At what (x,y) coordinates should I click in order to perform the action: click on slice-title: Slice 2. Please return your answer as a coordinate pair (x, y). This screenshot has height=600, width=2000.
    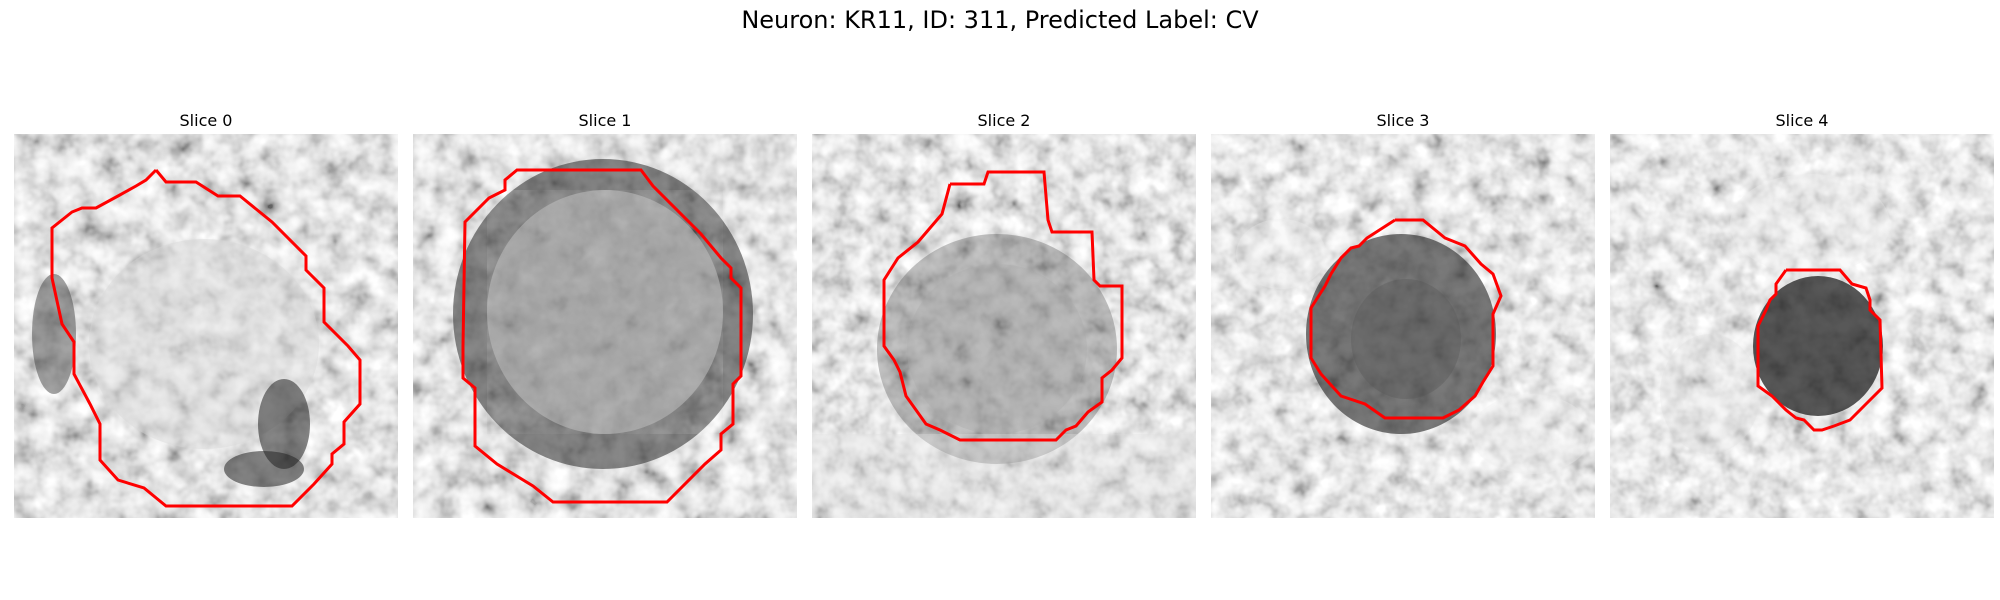
    Looking at the image, I should click on (1004, 120).